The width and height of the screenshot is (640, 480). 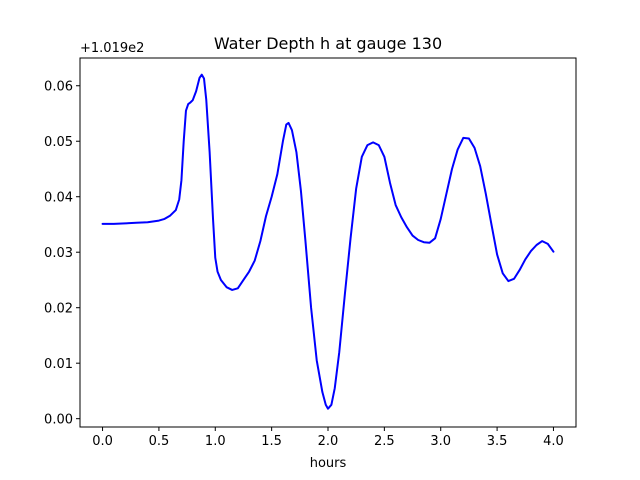 I want to click on y-tick-label: 0.03, so click(x=58, y=253).